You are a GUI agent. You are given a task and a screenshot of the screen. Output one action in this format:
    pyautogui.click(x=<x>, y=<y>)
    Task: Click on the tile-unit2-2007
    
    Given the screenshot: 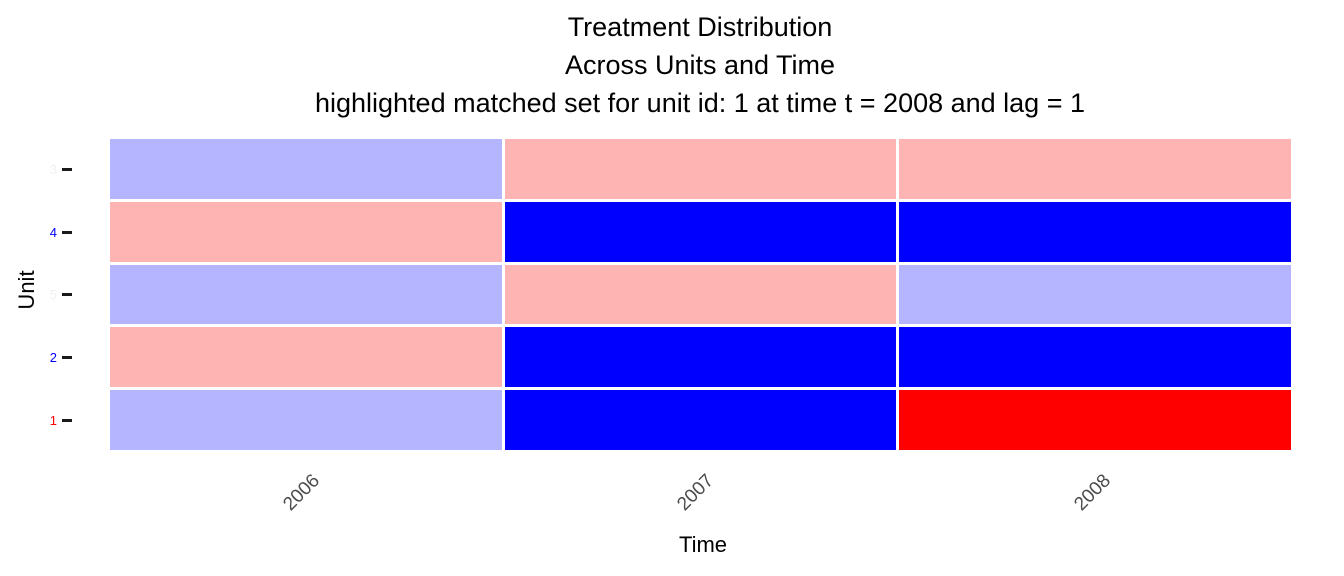 What is the action you would take?
    pyautogui.click(x=700, y=357)
    